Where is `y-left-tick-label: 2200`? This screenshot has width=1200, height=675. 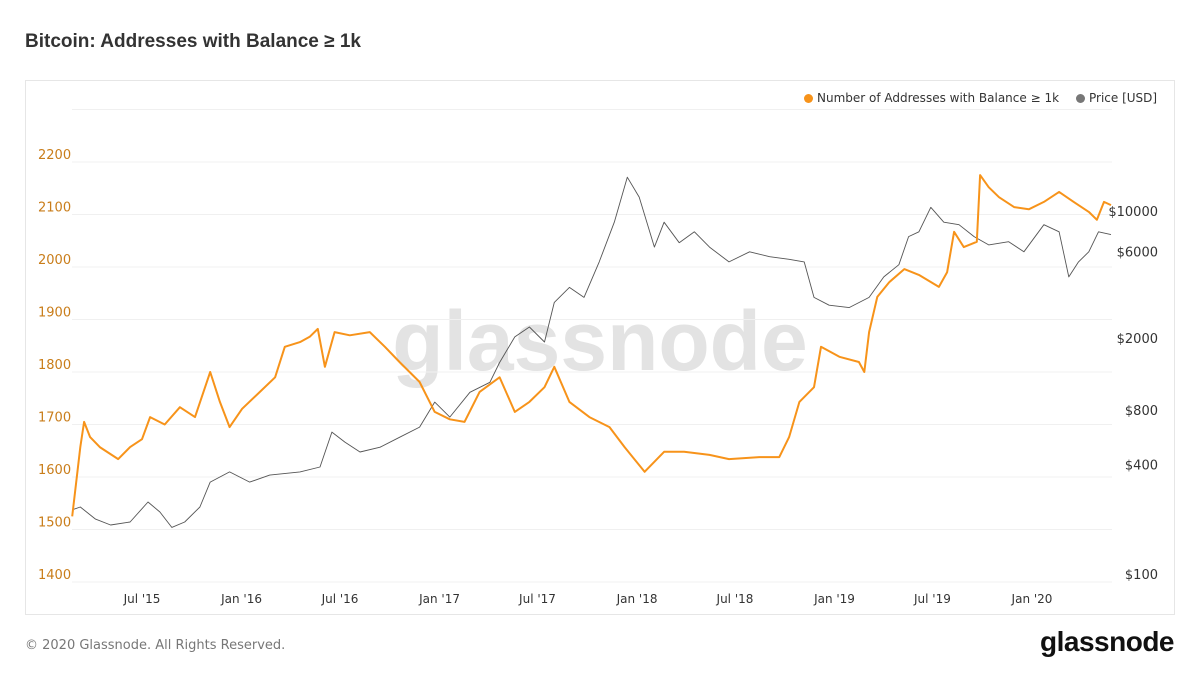 y-left-tick-label: 2200 is located at coordinates (54, 155).